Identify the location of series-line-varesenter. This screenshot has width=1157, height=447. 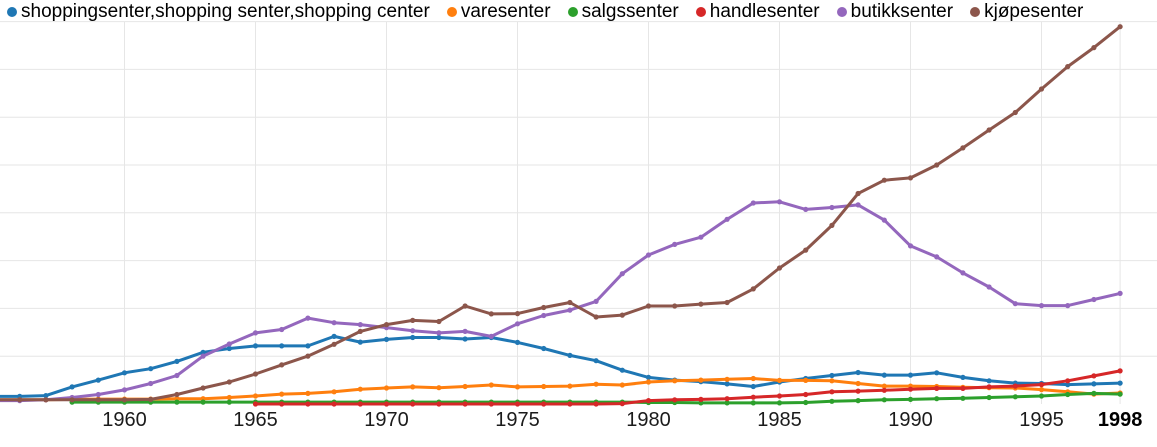
(561, 389).